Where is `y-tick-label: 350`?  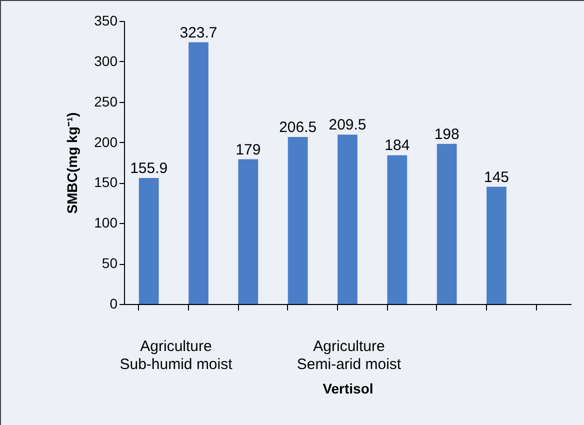 y-tick-label: 350 is located at coordinates (106, 20).